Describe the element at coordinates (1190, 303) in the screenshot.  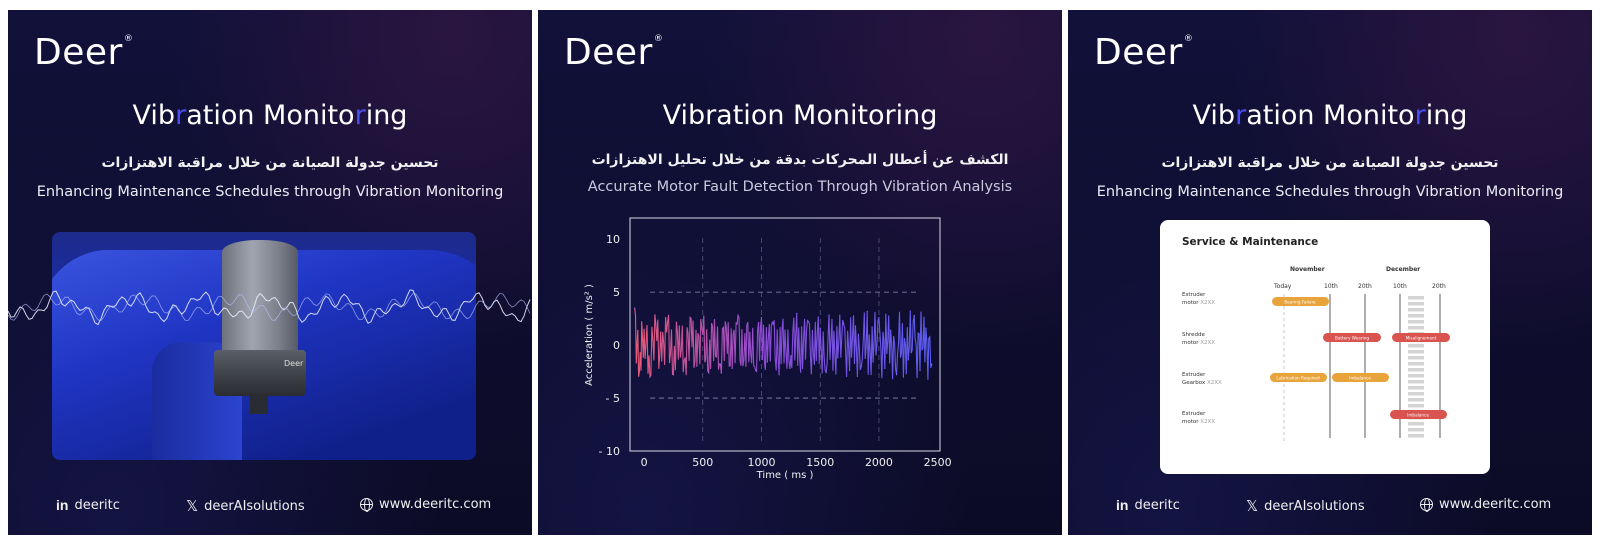
I see `row-1-sub-text: motor` at that location.